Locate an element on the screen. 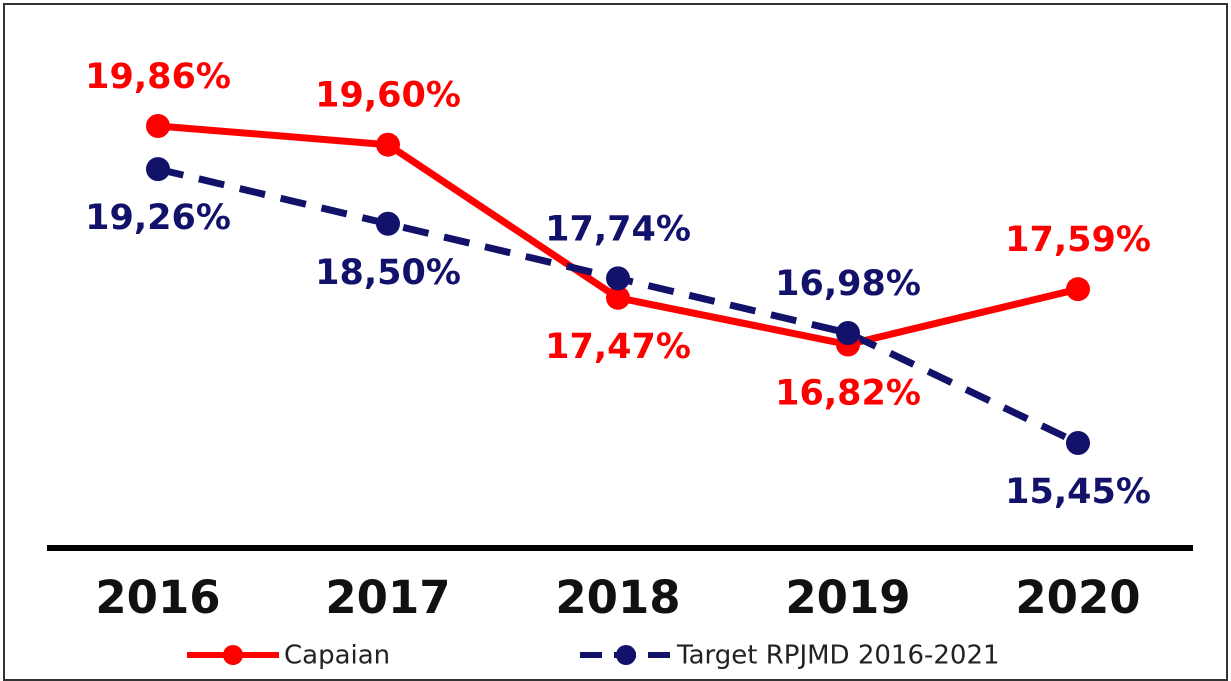 The width and height of the screenshot is (1231, 681). value-label: 15,45% is located at coordinates (1078, 492).